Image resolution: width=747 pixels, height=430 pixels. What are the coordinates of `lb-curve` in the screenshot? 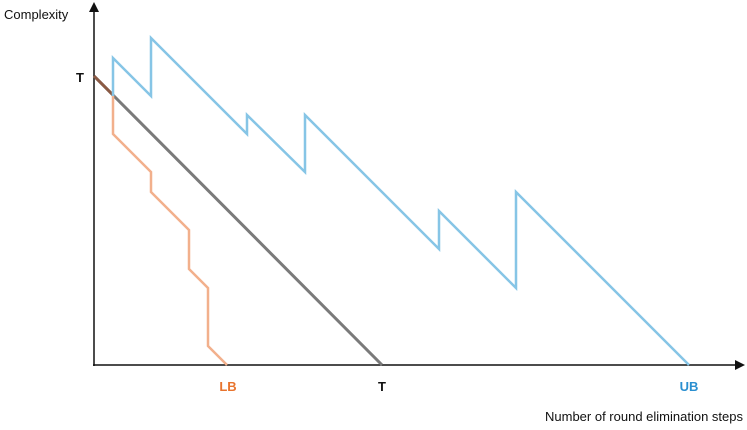 It's located at (169, 230).